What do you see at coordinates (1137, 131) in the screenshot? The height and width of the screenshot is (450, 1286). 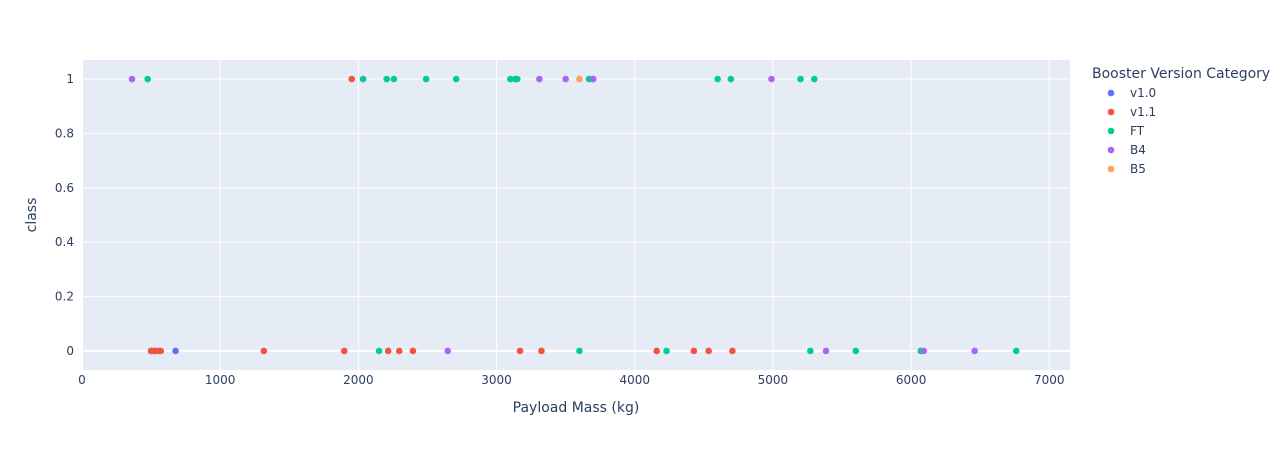 I see `legend-label: FT` at bounding box center [1137, 131].